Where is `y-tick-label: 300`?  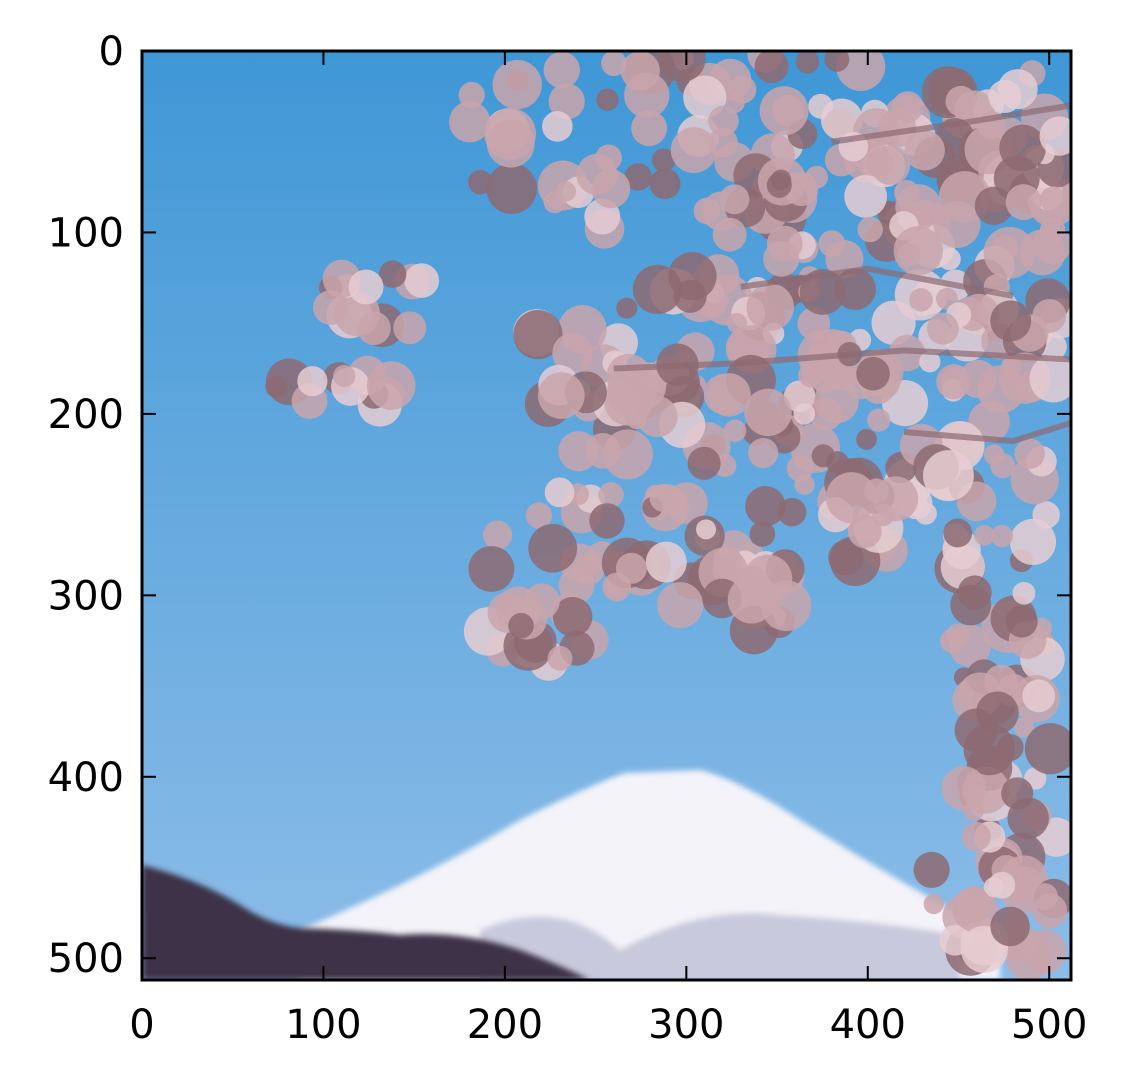
y-tick-label: 300 is located at coordinates (86, 596).